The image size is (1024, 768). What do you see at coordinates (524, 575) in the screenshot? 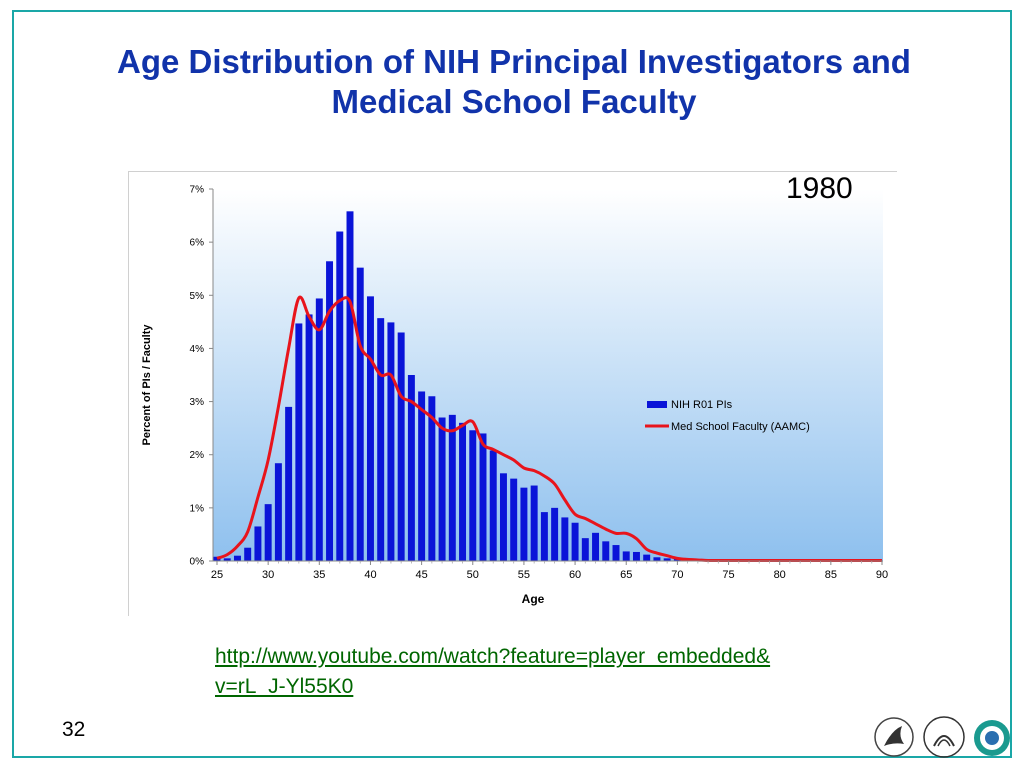
I see `x-tick-label: 55` at bounding box center [524, 575].